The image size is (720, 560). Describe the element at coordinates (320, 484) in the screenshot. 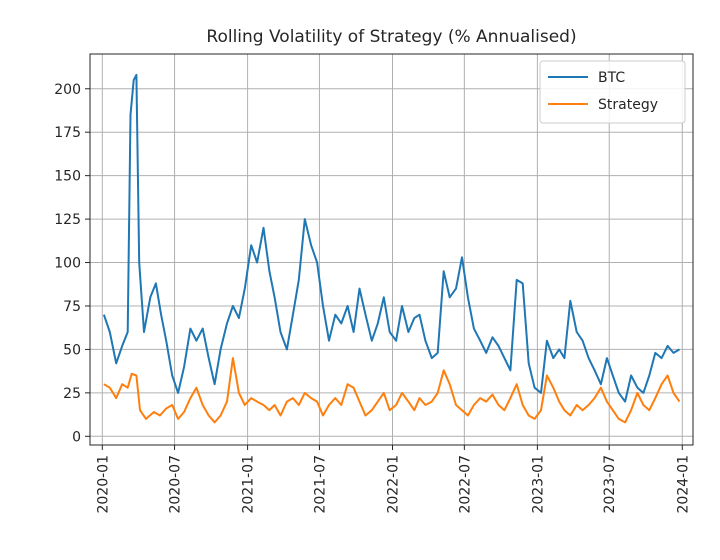

I see `x-tick-label: 2021-07` at that location.